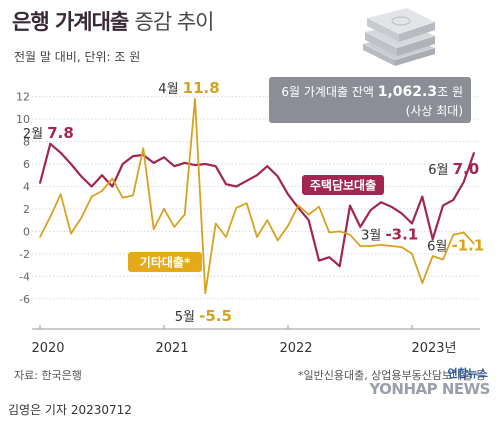  What do you see at coordinates (466, 169) in the screenshot?
I see `annotation-value: 7.0` at bounding box center [466, 169].